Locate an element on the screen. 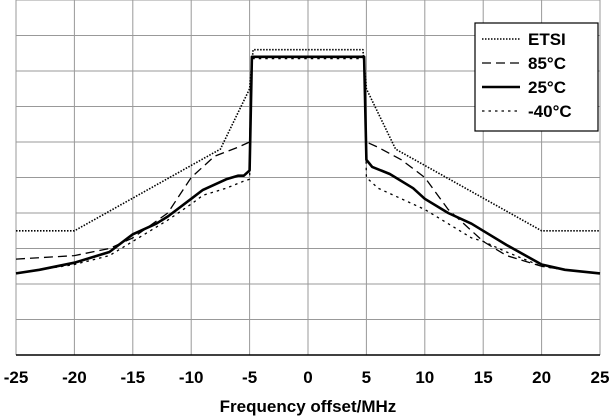 Image resolution: width=616 pixels, height=420 pixels. x-axis-label: Frequency offset/MHz is located at coordinates (308, 406).